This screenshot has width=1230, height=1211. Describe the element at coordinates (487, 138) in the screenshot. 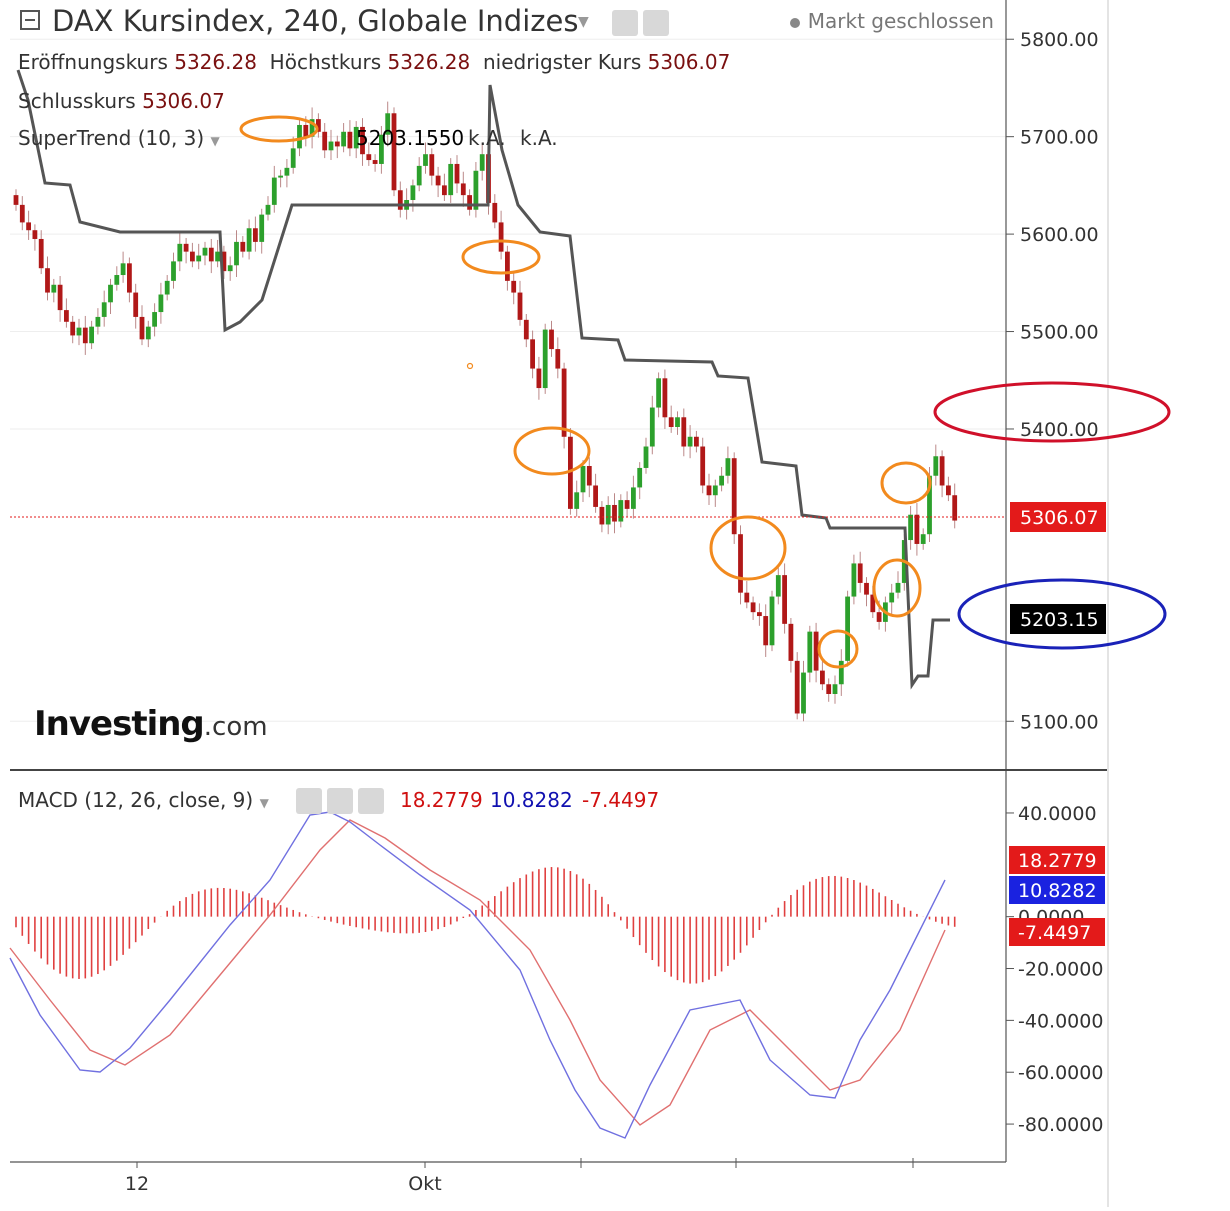

I see `supertrend-na-1: k.A.` at that location.